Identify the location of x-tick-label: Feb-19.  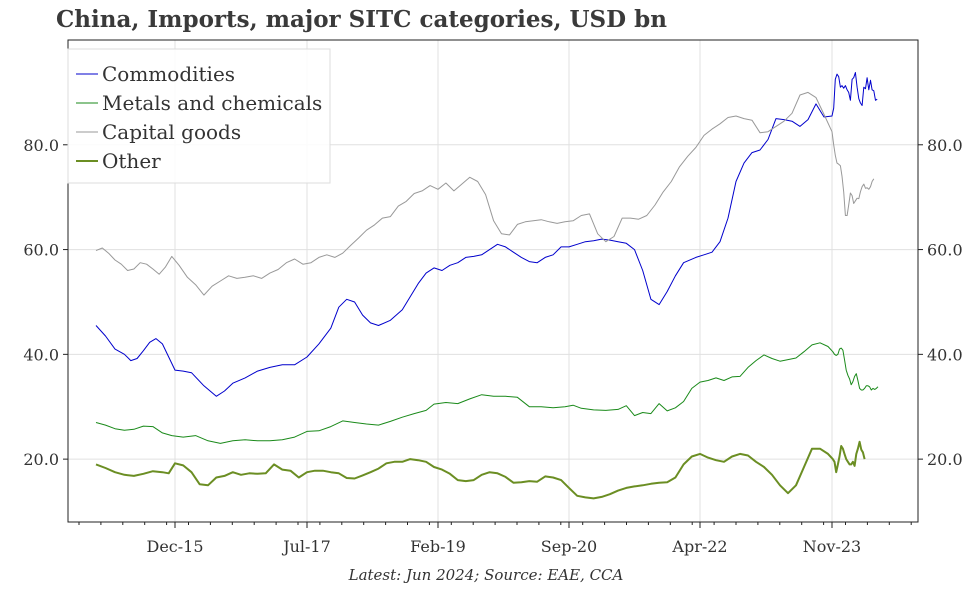
(438, 546).